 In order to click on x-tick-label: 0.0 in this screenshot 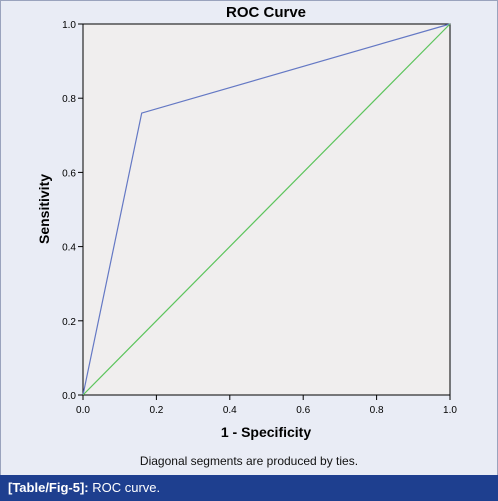, I will do `click(83, 410)`.